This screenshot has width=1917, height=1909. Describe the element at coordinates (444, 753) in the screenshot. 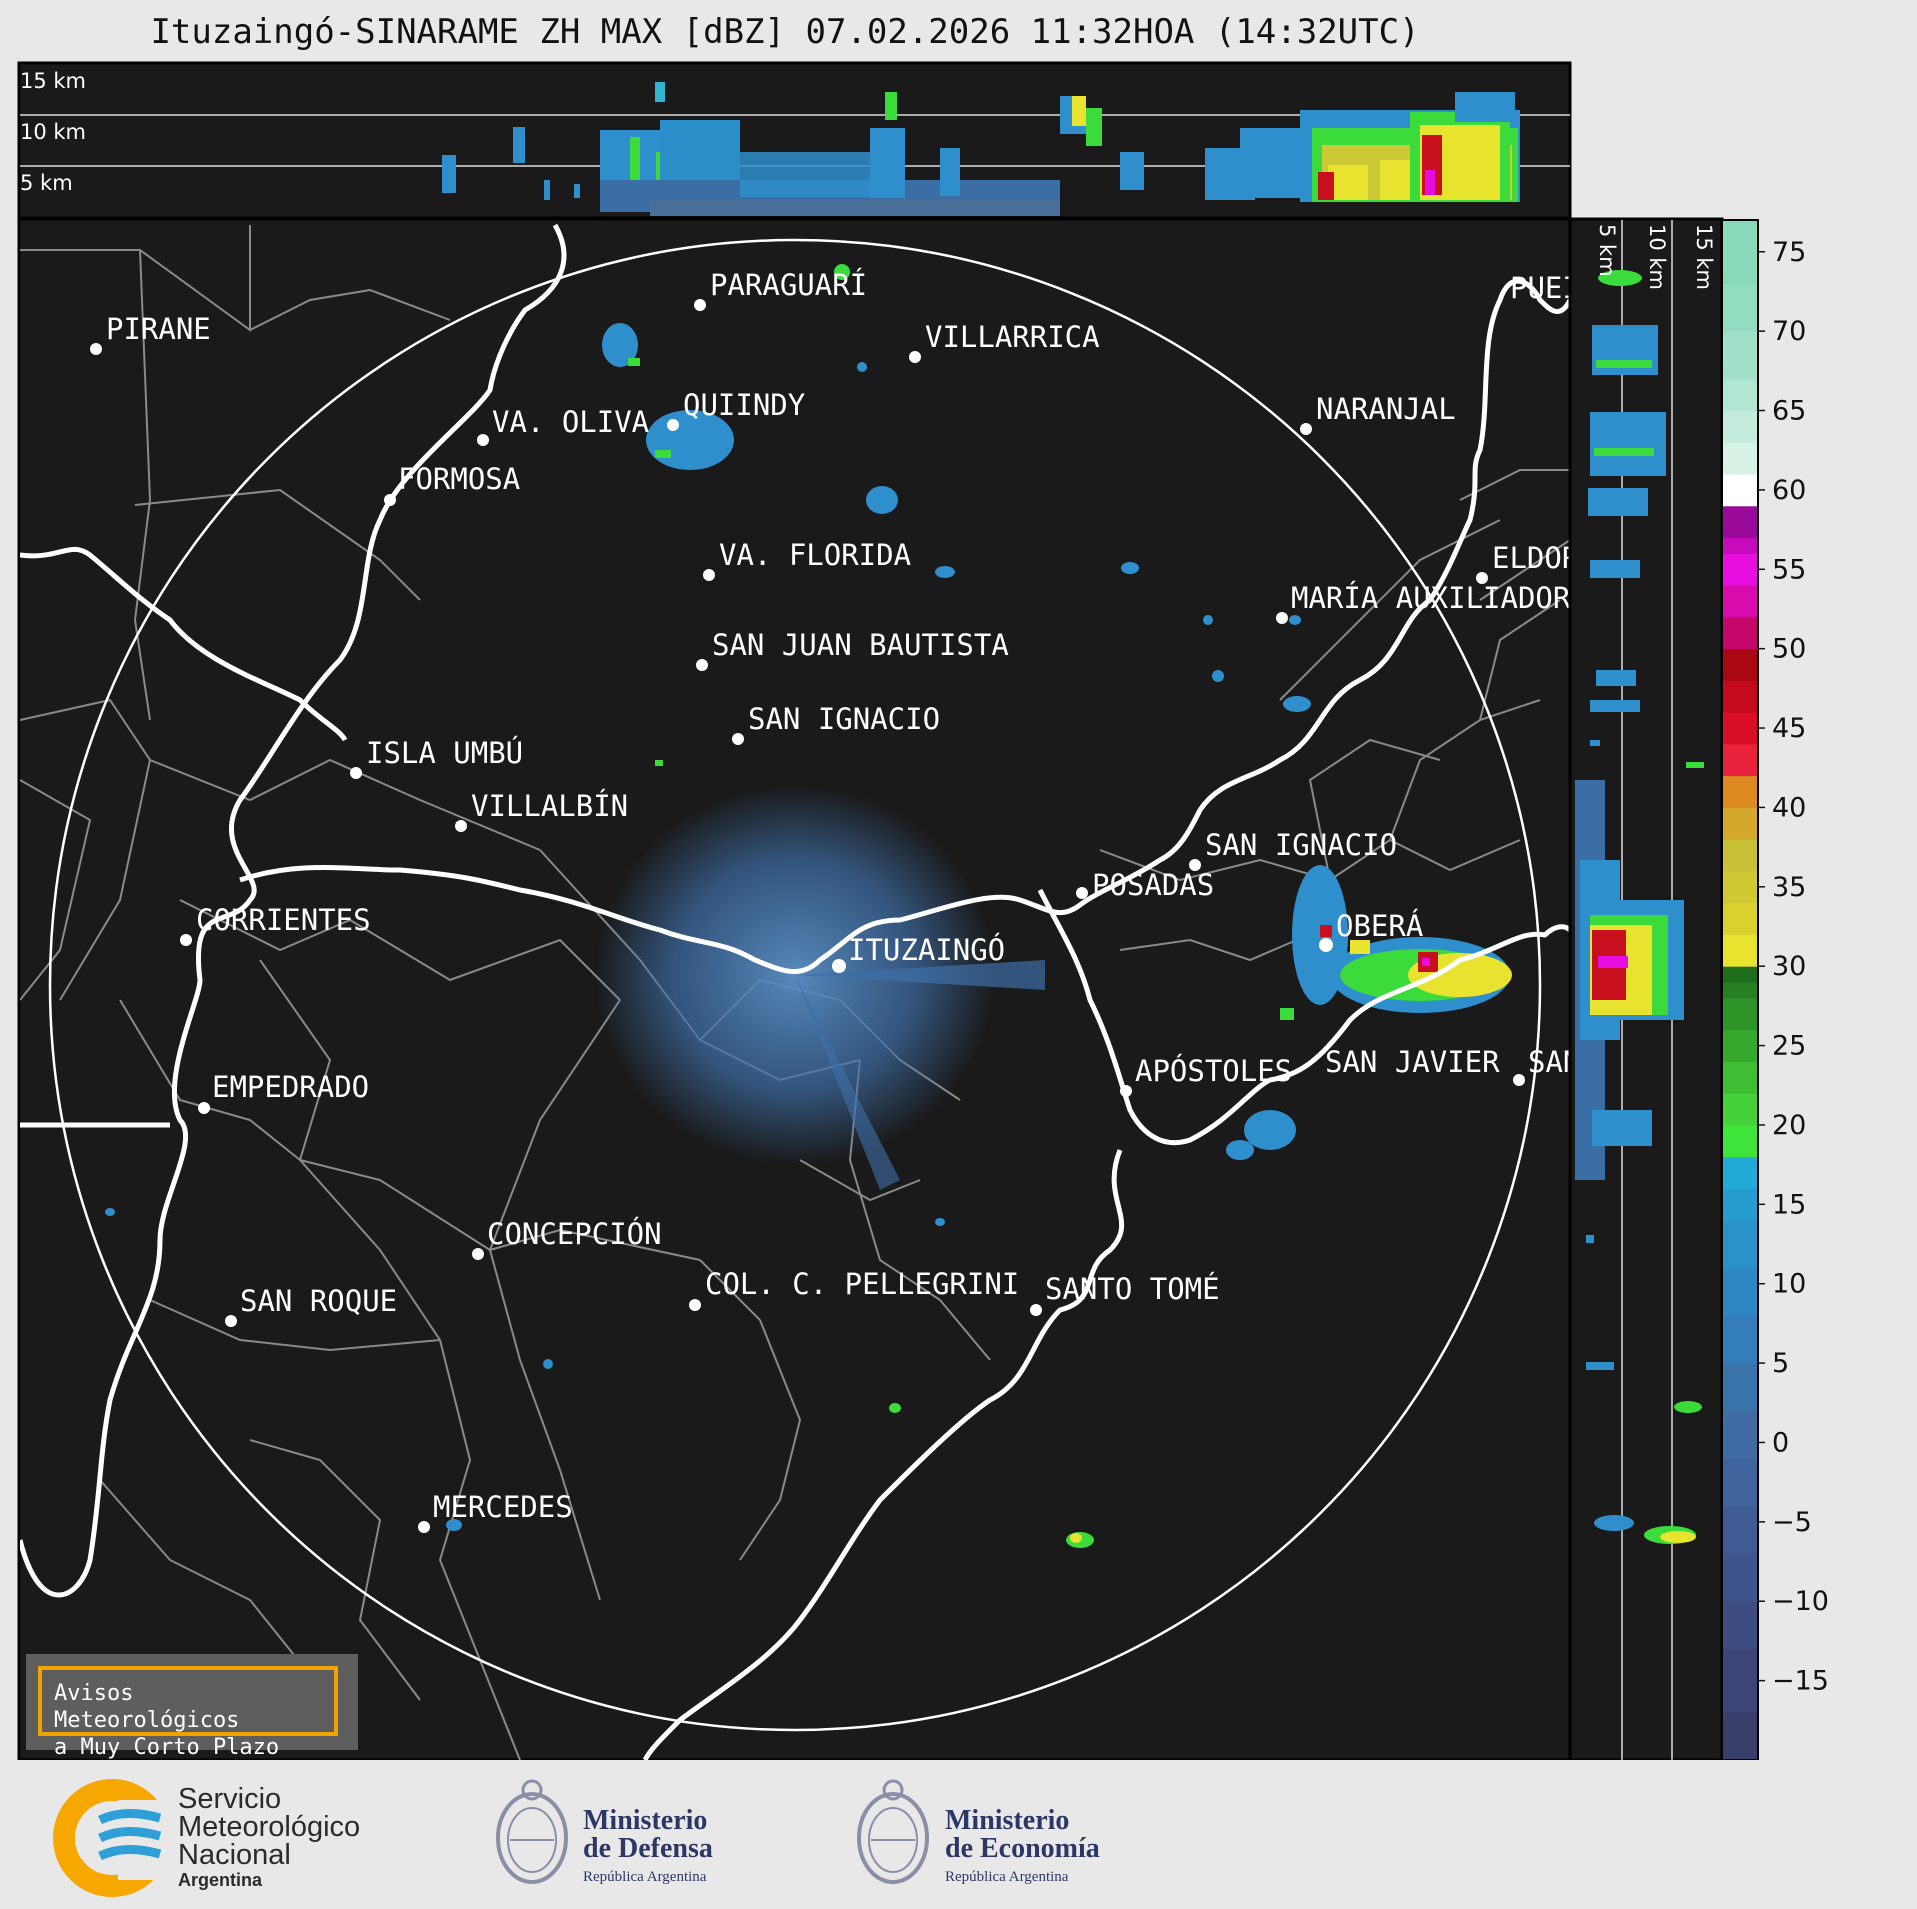

I see `svg-text: ISLA UMBÚ` at that location.